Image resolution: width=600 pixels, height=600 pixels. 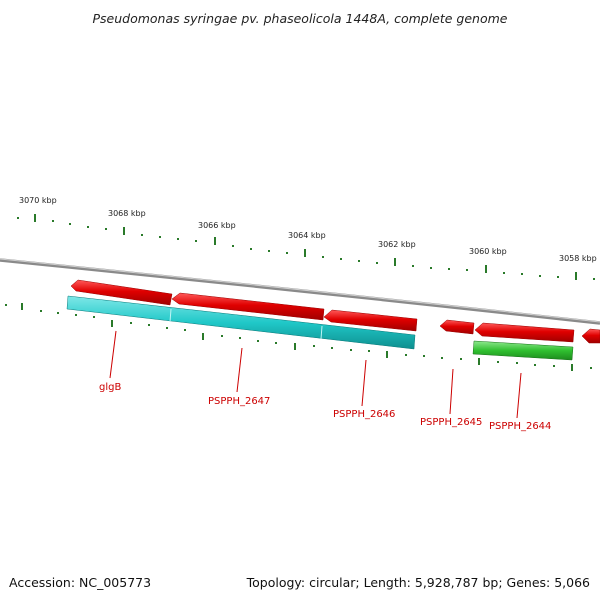 I want to click on gene-label: PSPPH_2645, so click(x=451, y=422).